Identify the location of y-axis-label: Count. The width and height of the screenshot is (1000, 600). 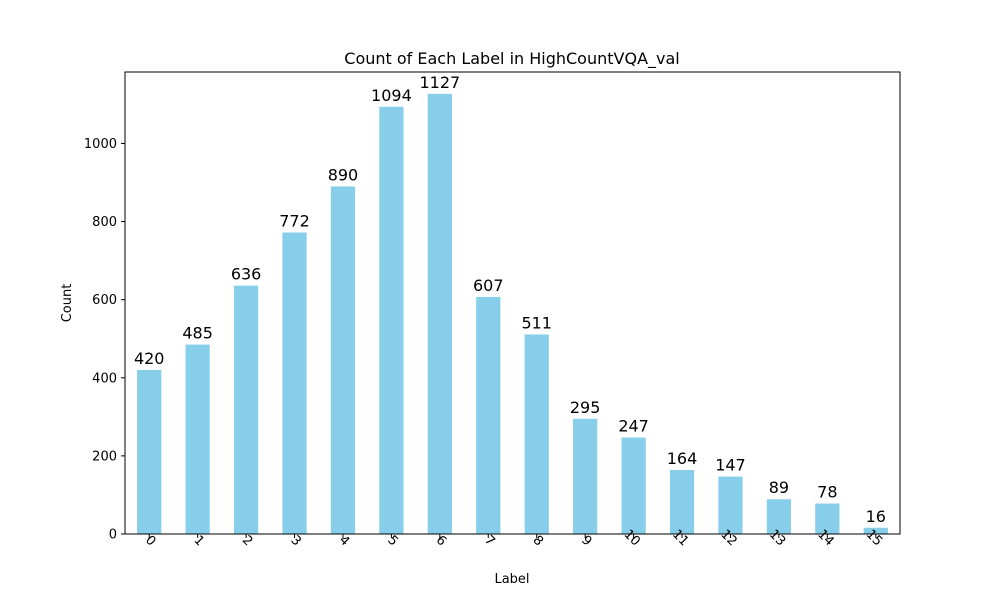
(67, 303).